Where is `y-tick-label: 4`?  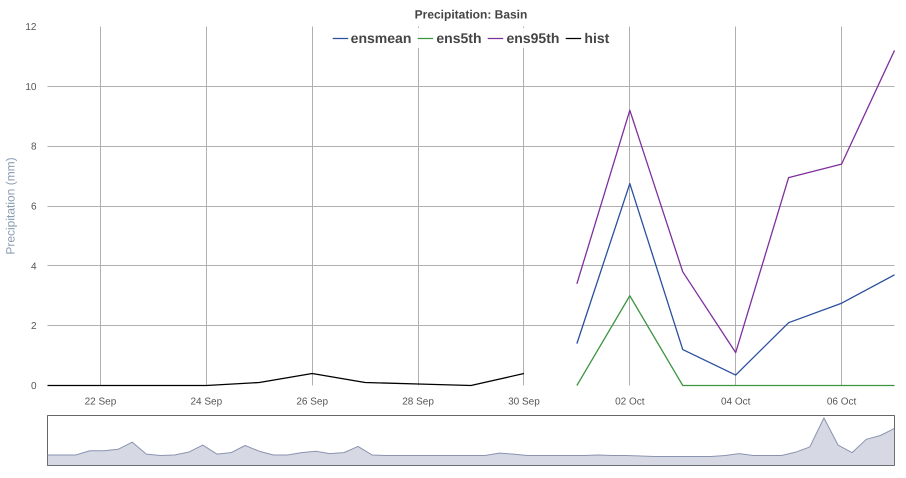
y-tick-label: 4 is located at coordinates (33, 266).